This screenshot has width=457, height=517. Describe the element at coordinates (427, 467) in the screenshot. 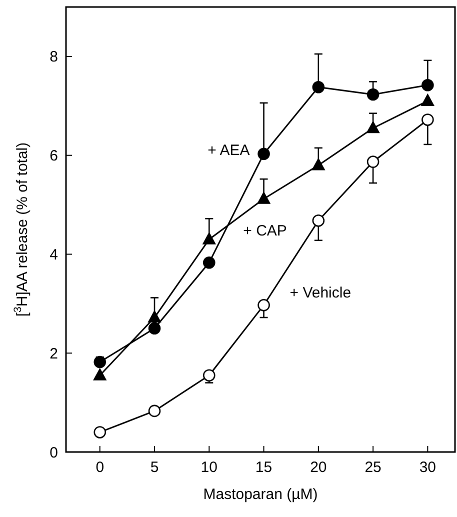

I see `x-tick-label: 30` at that location.